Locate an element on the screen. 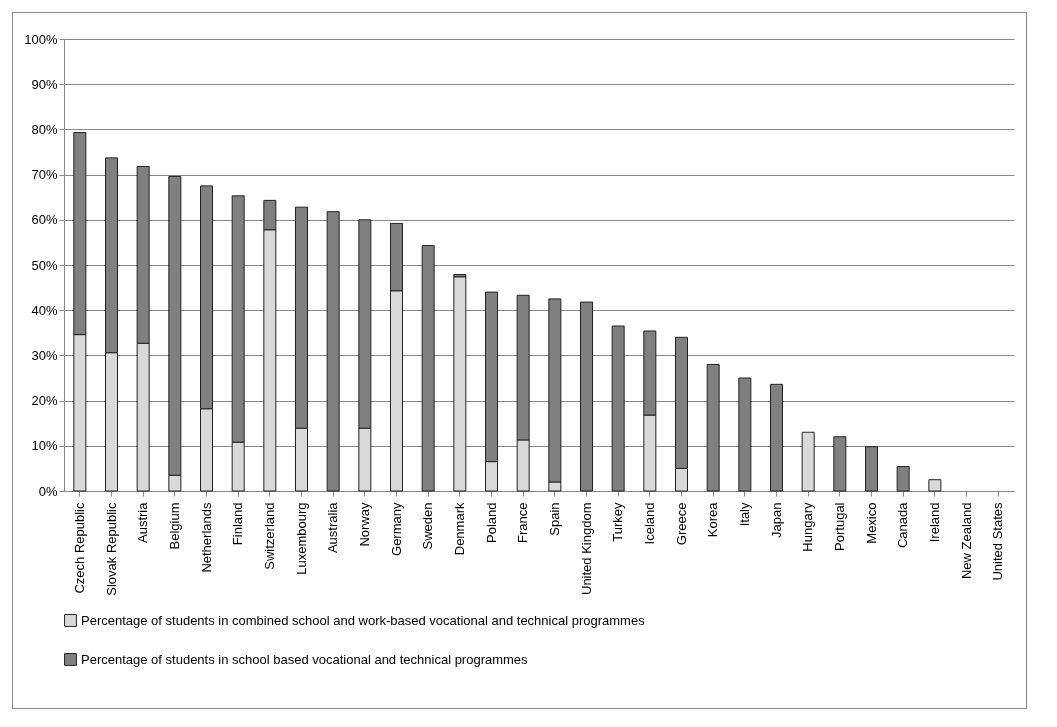 The height and width of the screenshot is (727, 1057). y-tick-label: 40% is located at coordinates (44, 310).